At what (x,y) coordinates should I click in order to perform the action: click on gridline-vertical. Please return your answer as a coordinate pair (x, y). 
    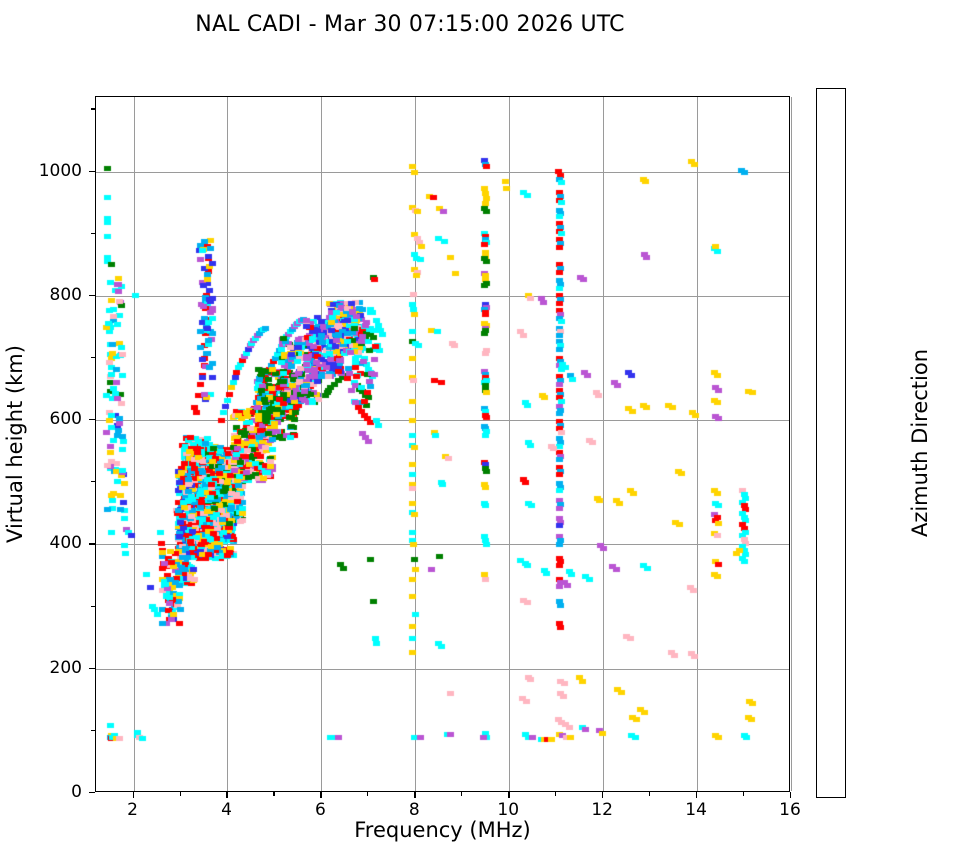
    Looking at the image, I should click on (791, 444).